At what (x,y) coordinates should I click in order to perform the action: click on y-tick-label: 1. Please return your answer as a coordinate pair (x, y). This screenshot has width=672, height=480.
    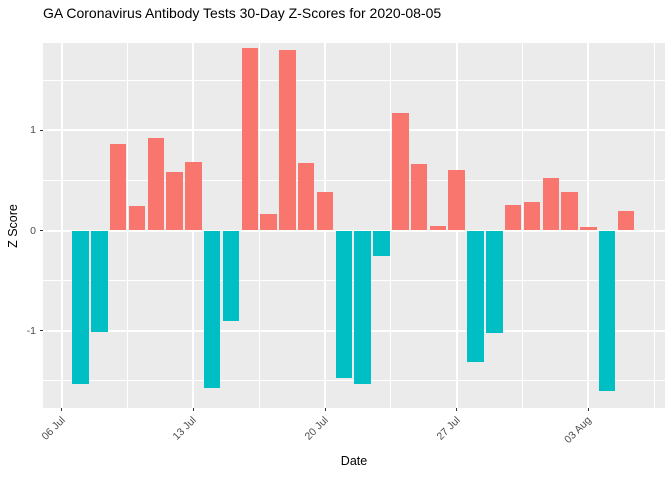
    Looking at the image, I should click on (33, 130).